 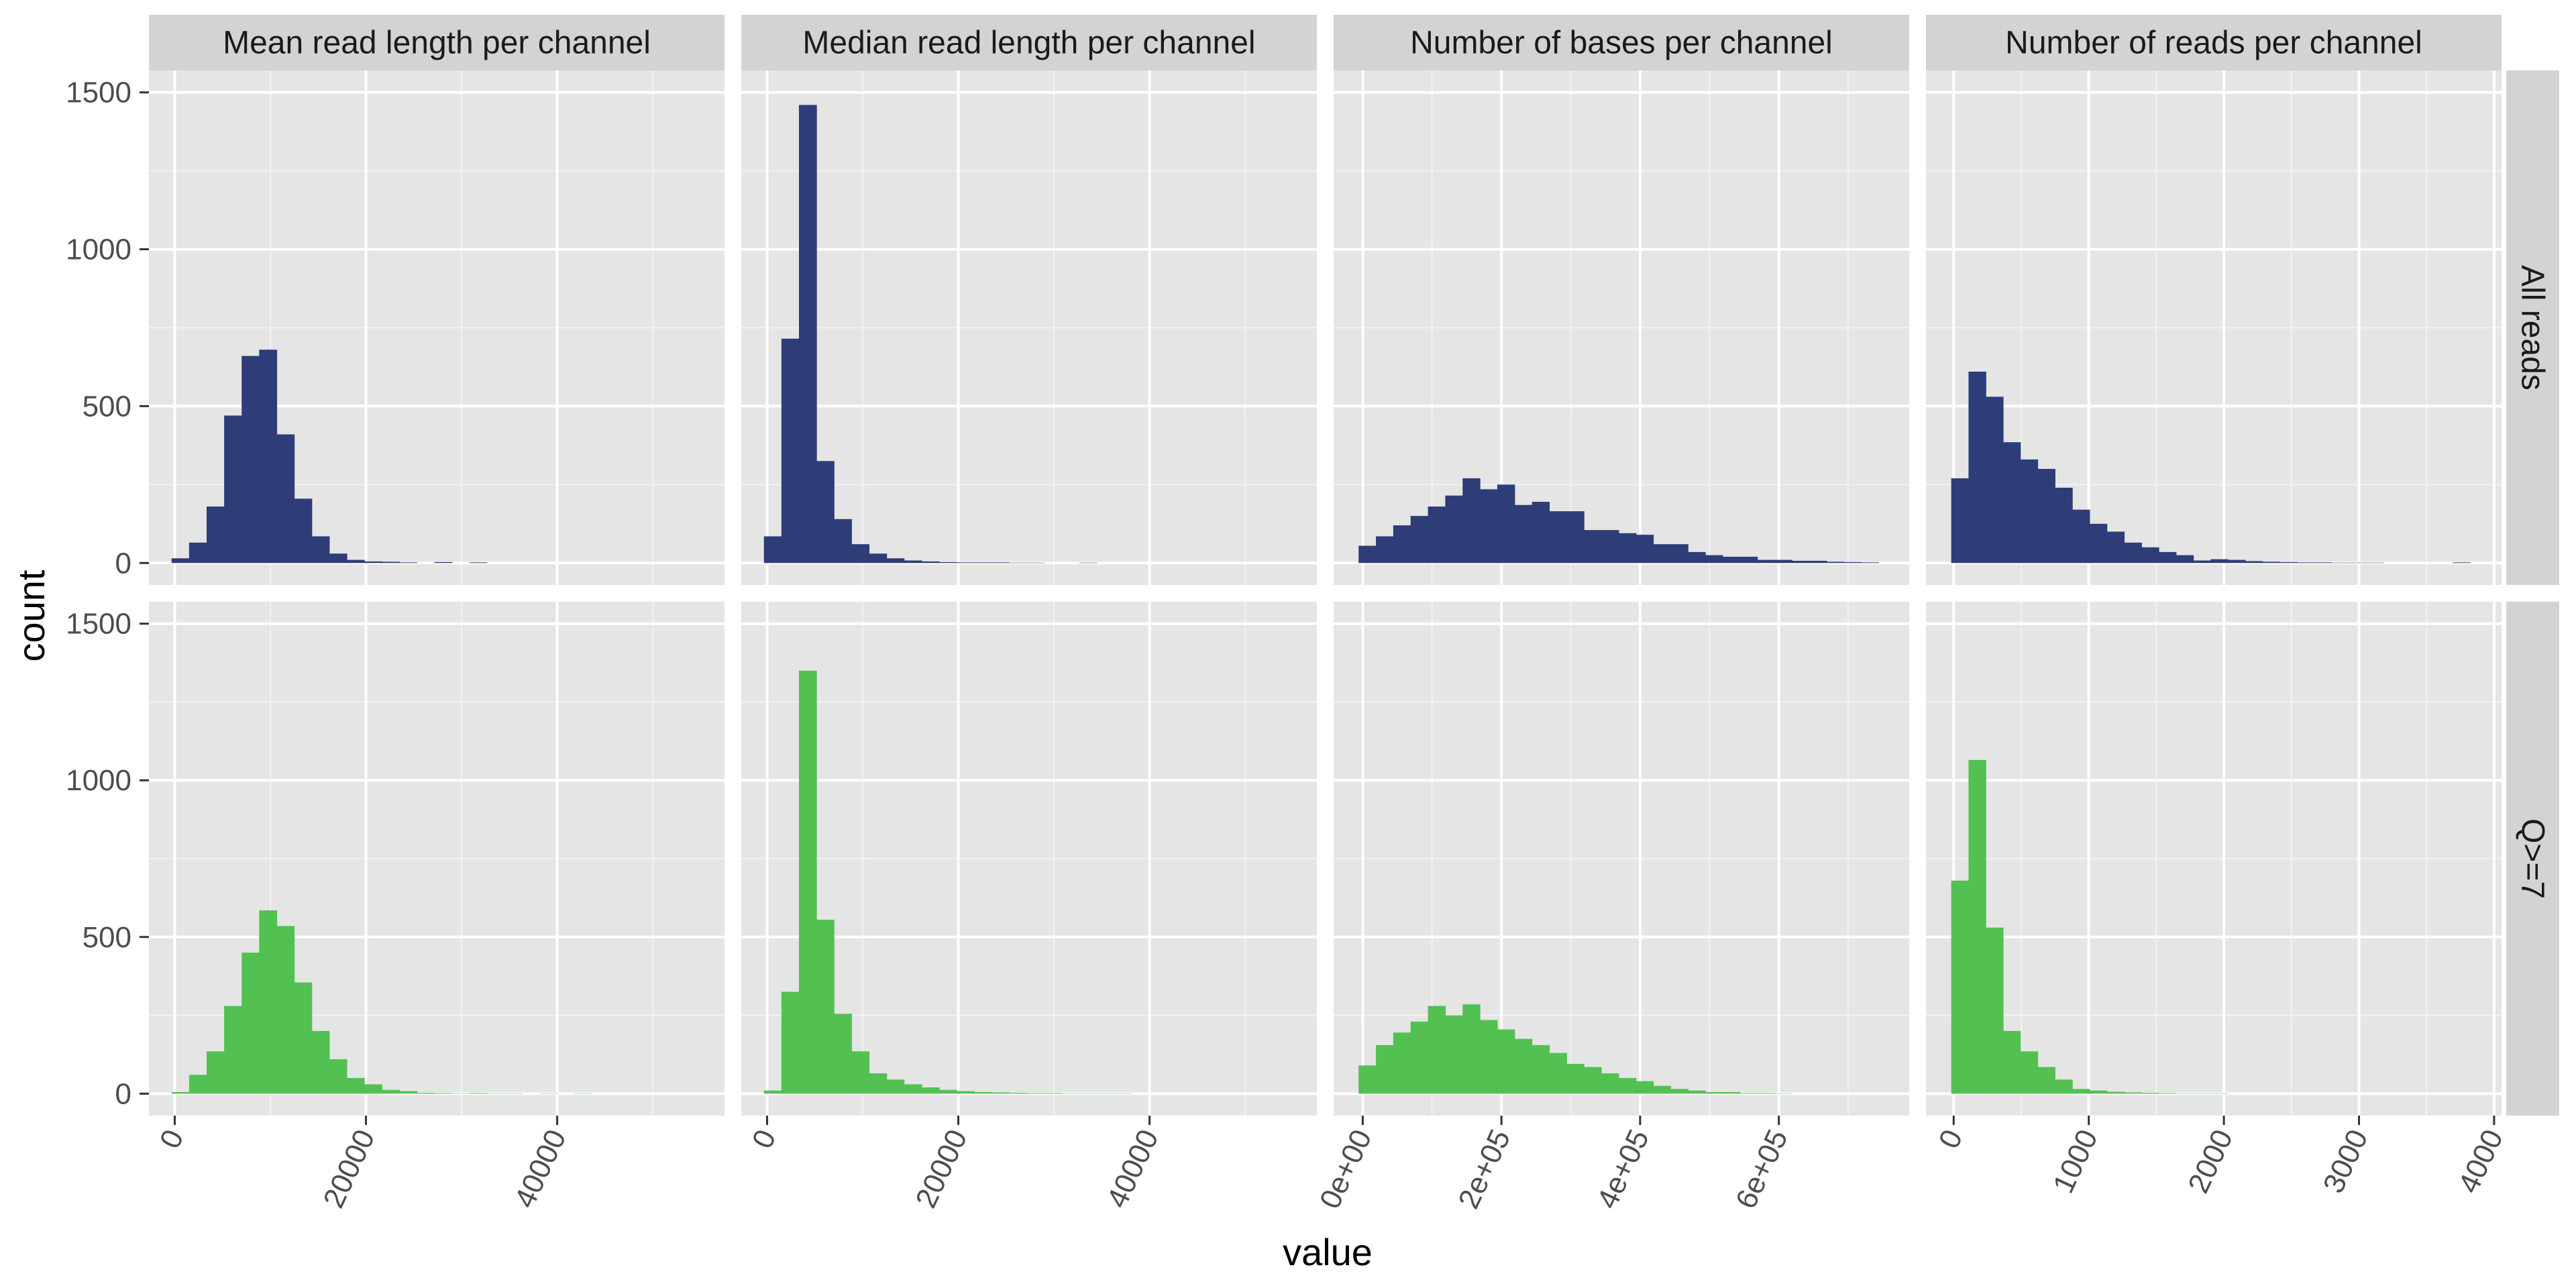 I want to click on row-strip-qge7, so click(x=2532, y=859).